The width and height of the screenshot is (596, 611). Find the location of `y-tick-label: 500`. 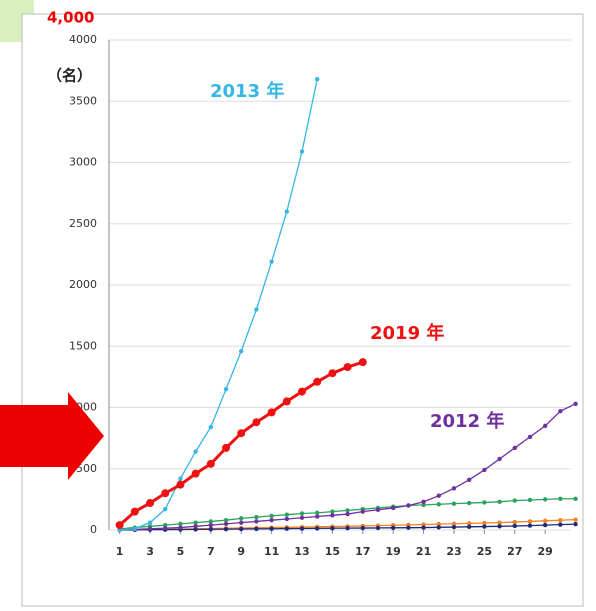

y-tick-label: 500 is located at coordinates (86, 468).